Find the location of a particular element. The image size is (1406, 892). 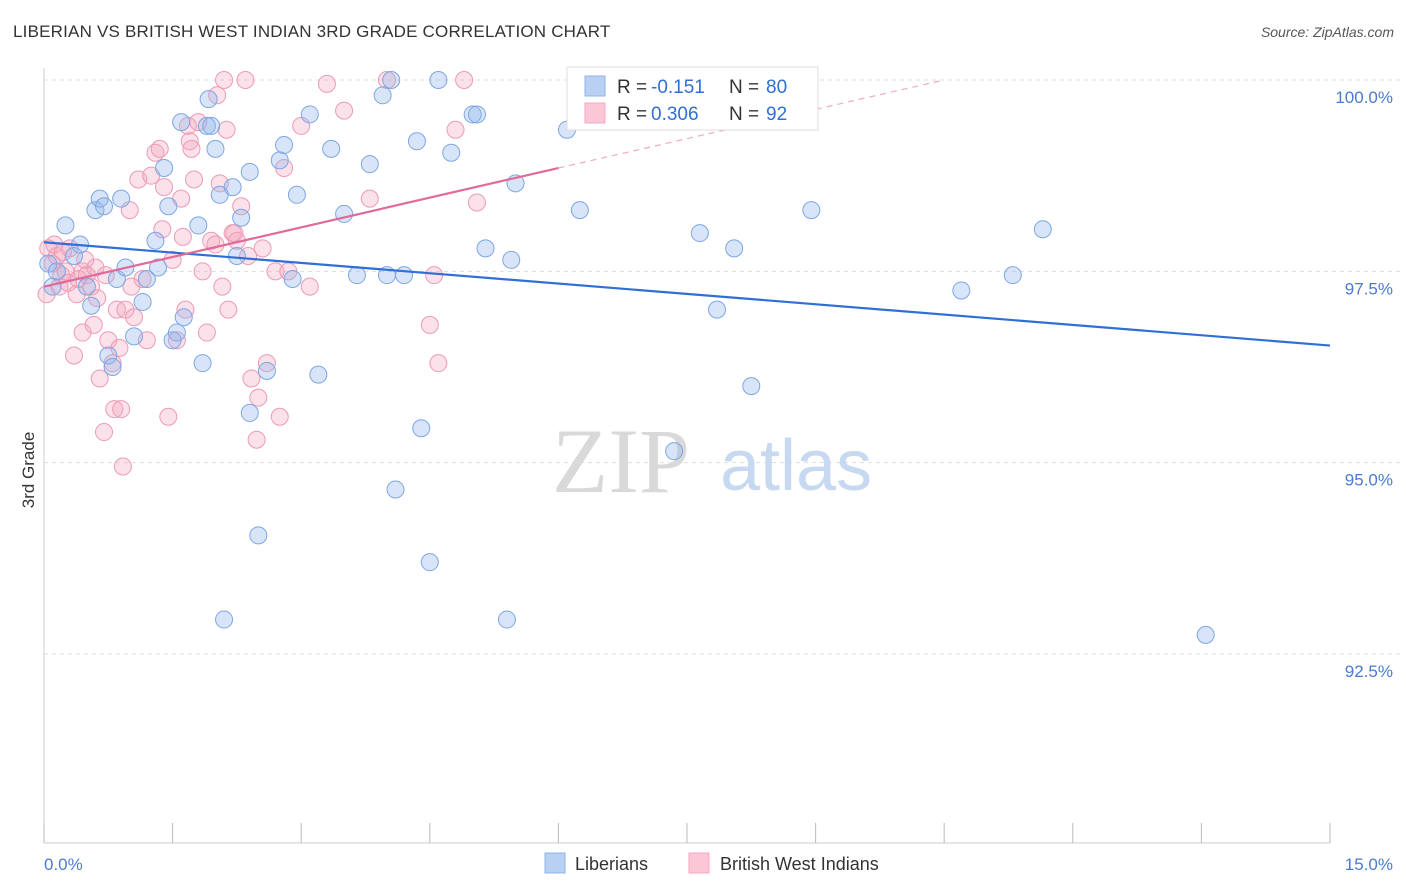

legend-n-label-blue: N = is located at coordinates (744, 87).